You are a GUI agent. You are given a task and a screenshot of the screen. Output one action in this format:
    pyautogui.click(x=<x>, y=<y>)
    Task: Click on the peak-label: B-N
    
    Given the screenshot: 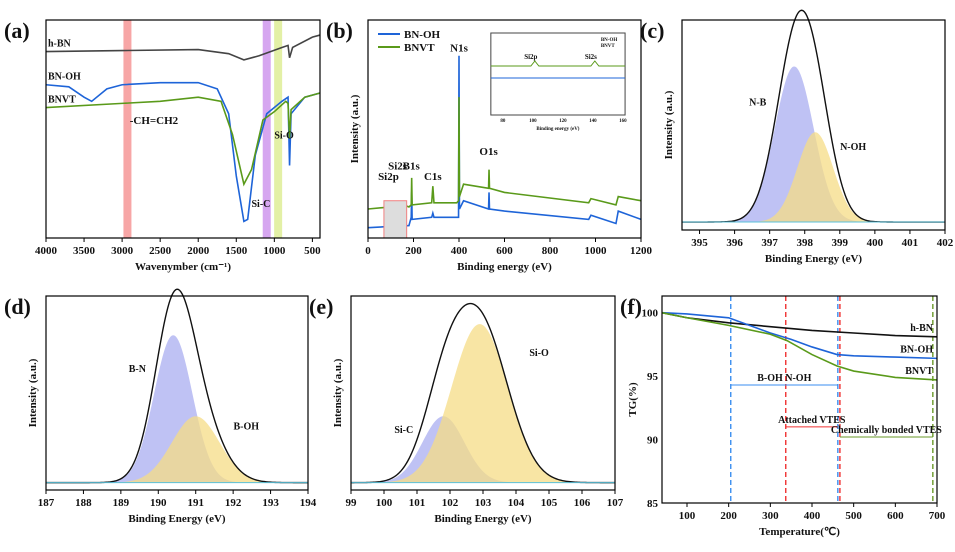 What is the action you would take?
    pyautogui.click(x=138, y=369)
    